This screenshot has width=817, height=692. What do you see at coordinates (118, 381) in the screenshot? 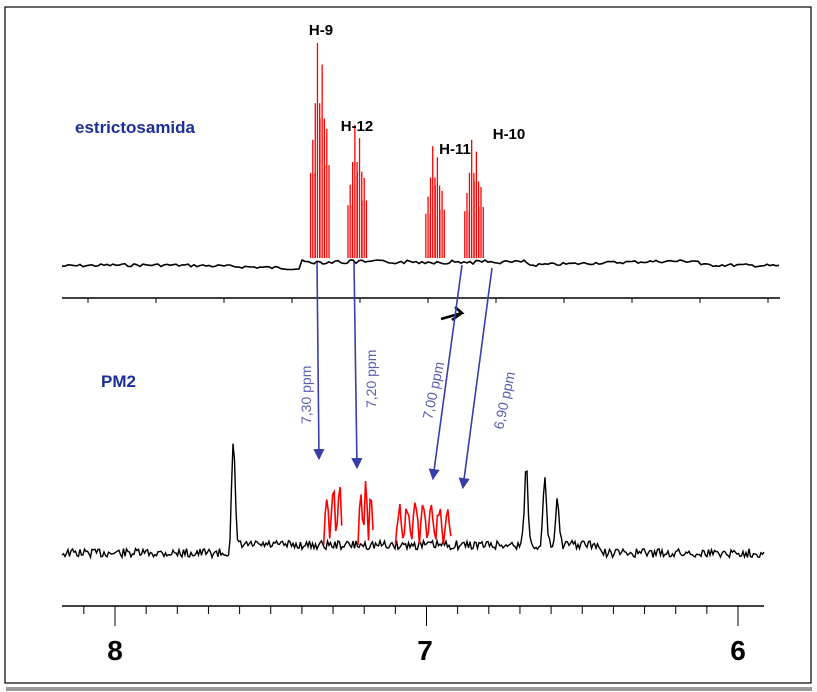
I see `sample-label-pm2: PM2` at bounding box center [118, 381].